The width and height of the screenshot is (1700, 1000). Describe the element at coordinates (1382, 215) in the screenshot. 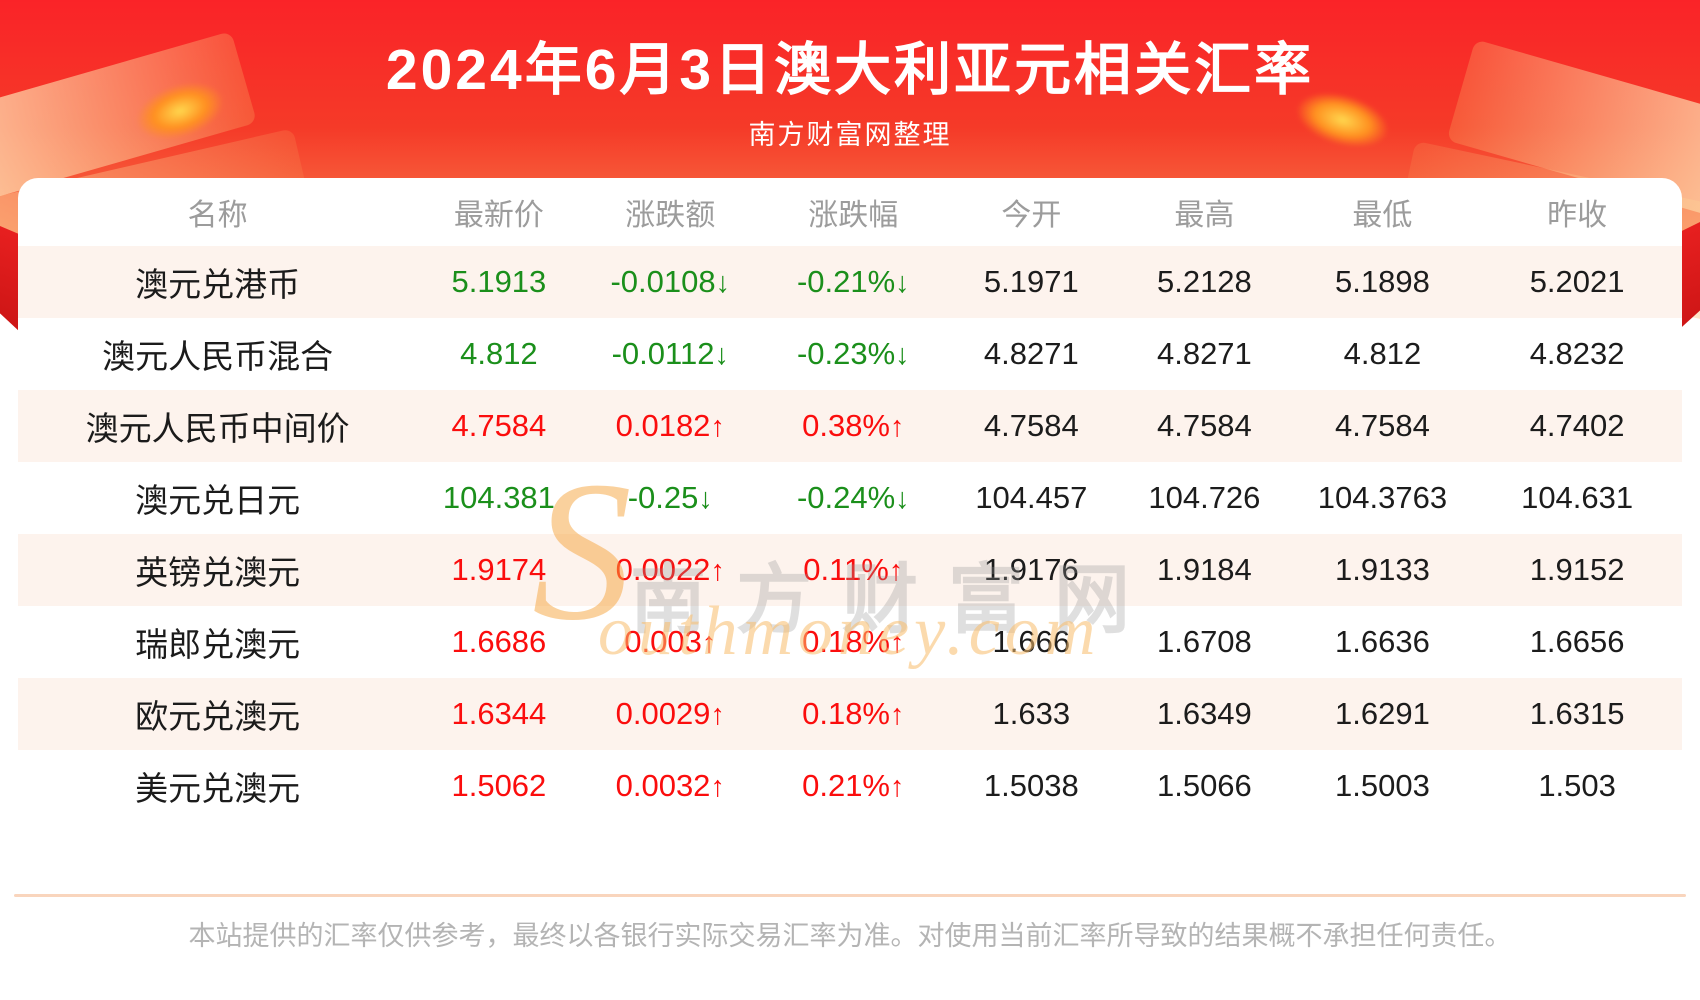

I see `column-header-6: 最低` at that location.